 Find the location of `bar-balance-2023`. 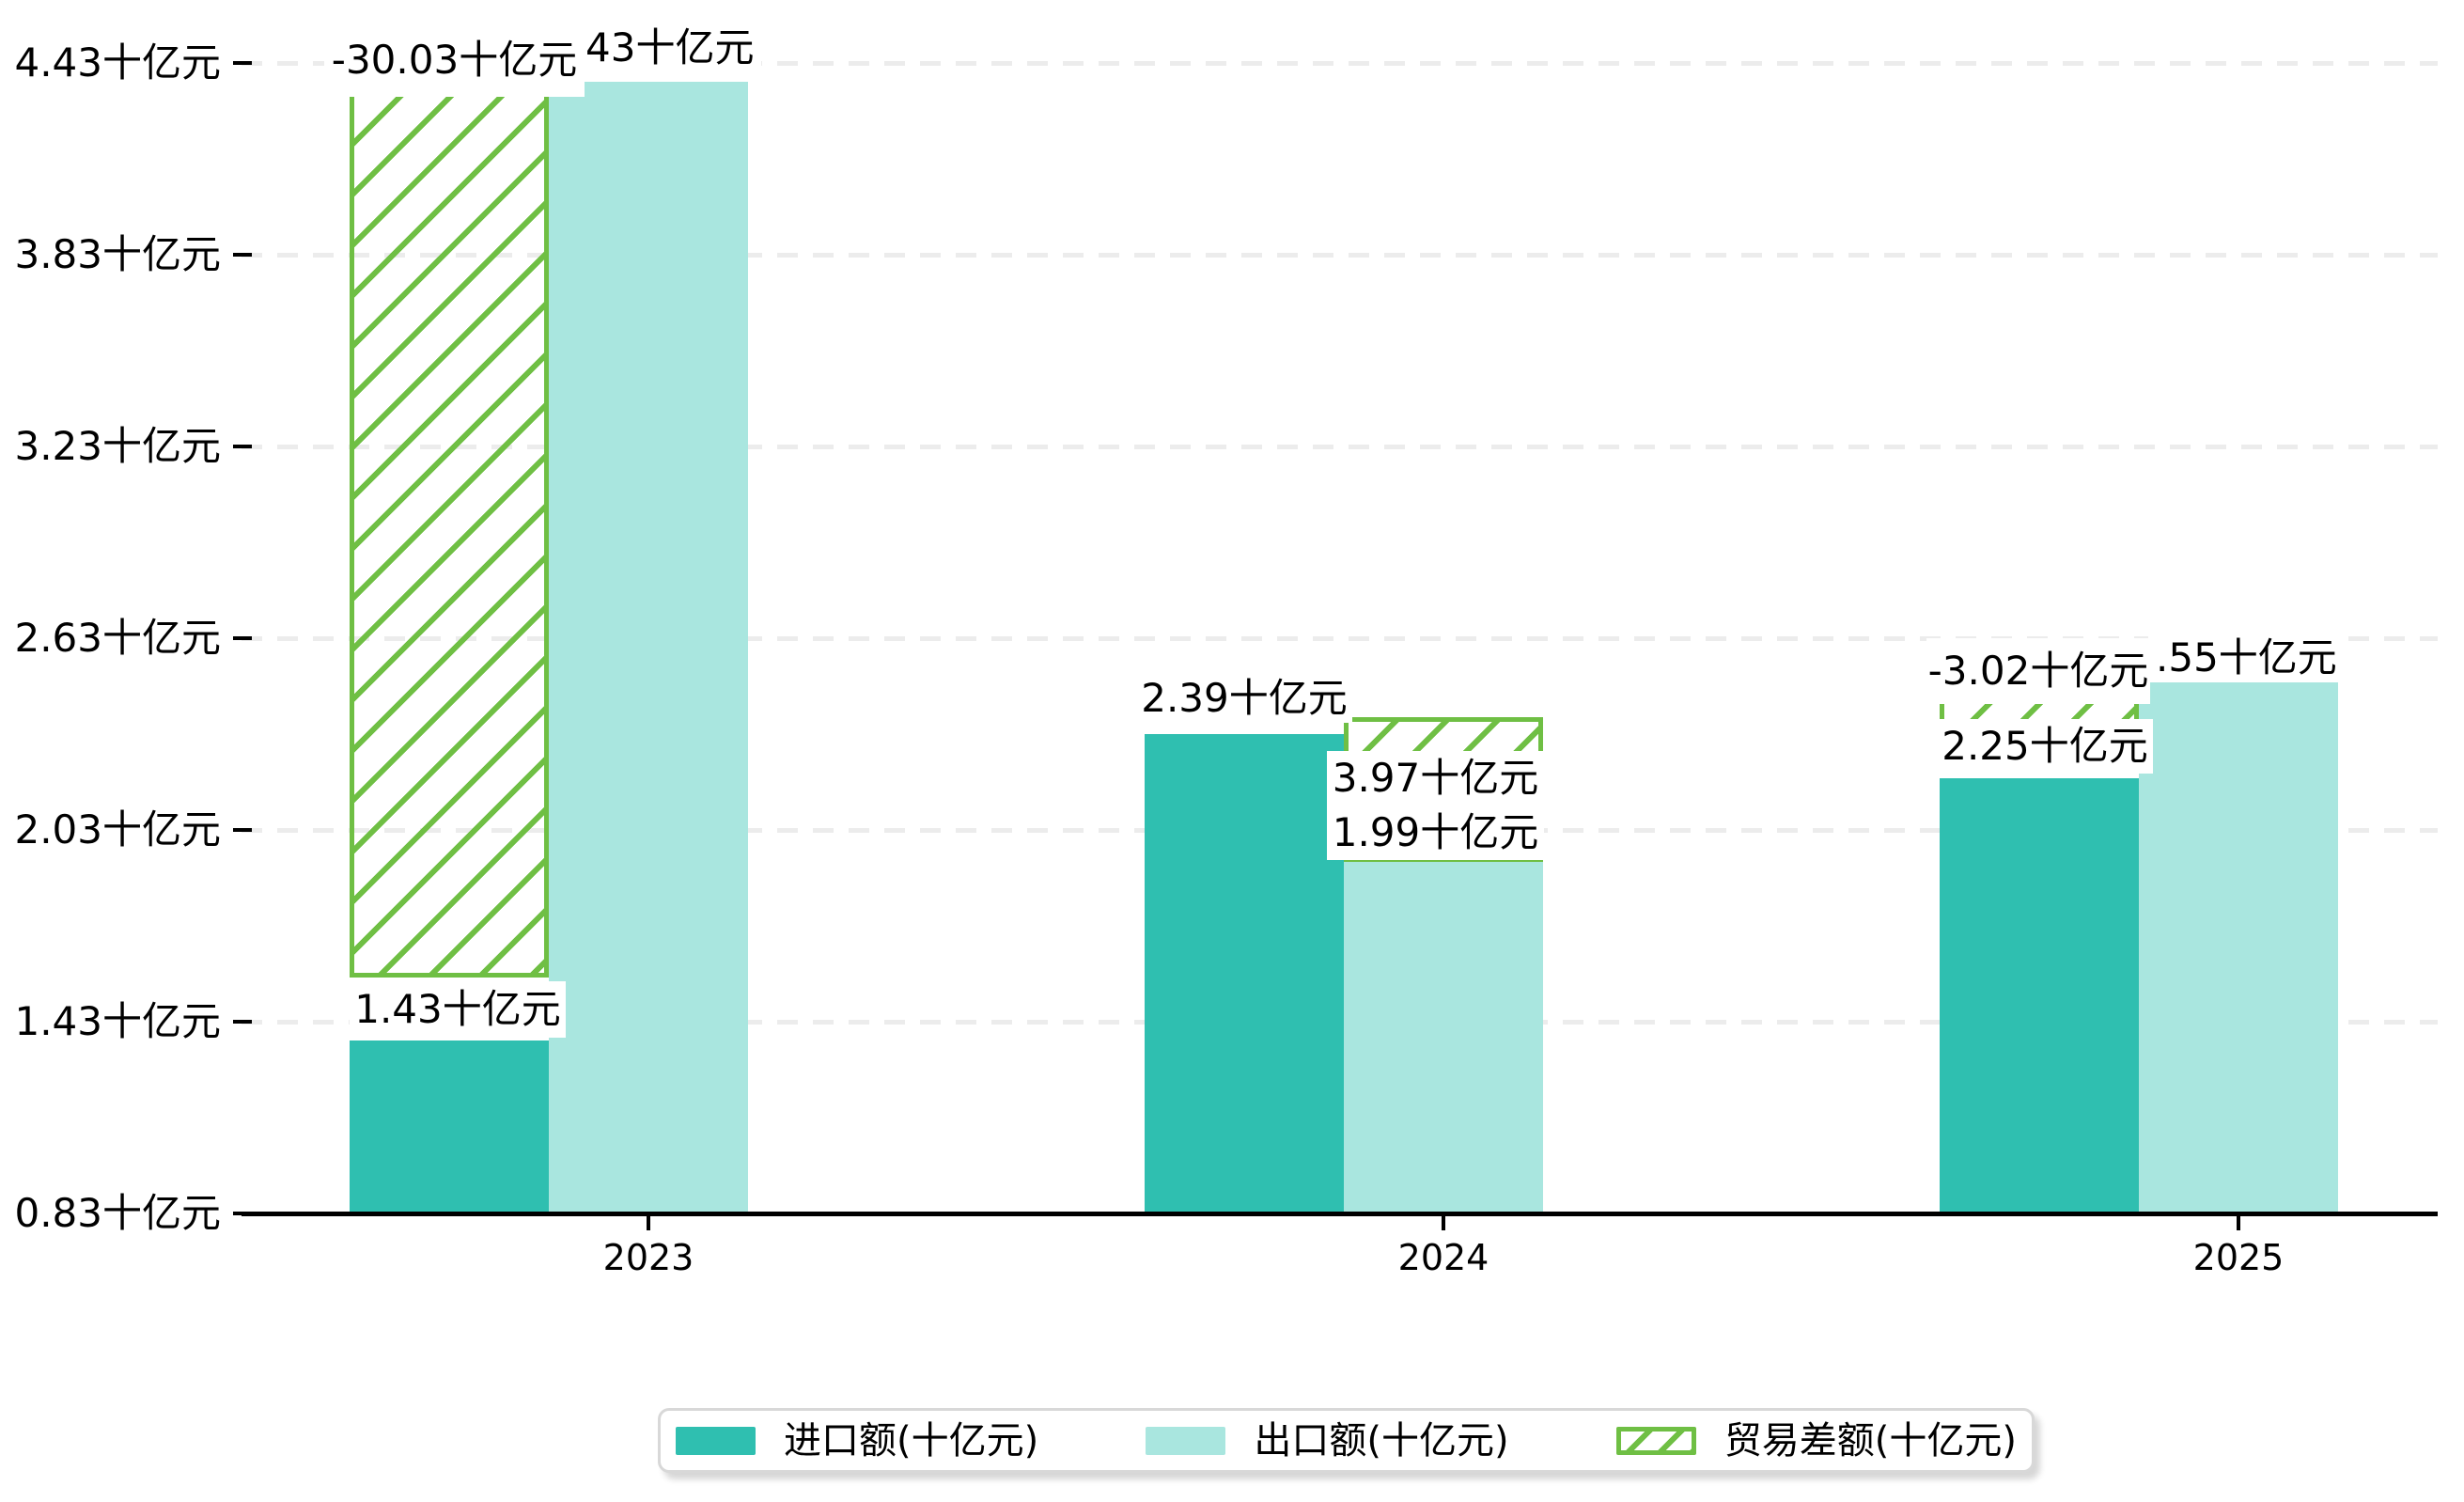

bar-balance-2023 is located at coordinates (449, 534).